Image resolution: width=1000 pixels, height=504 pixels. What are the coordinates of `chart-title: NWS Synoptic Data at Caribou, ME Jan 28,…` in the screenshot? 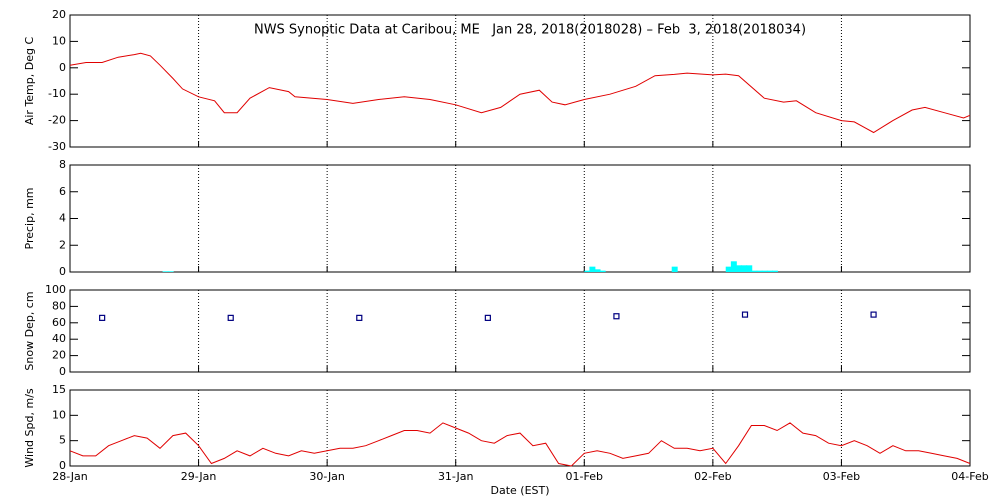 It's located at (530, 30).